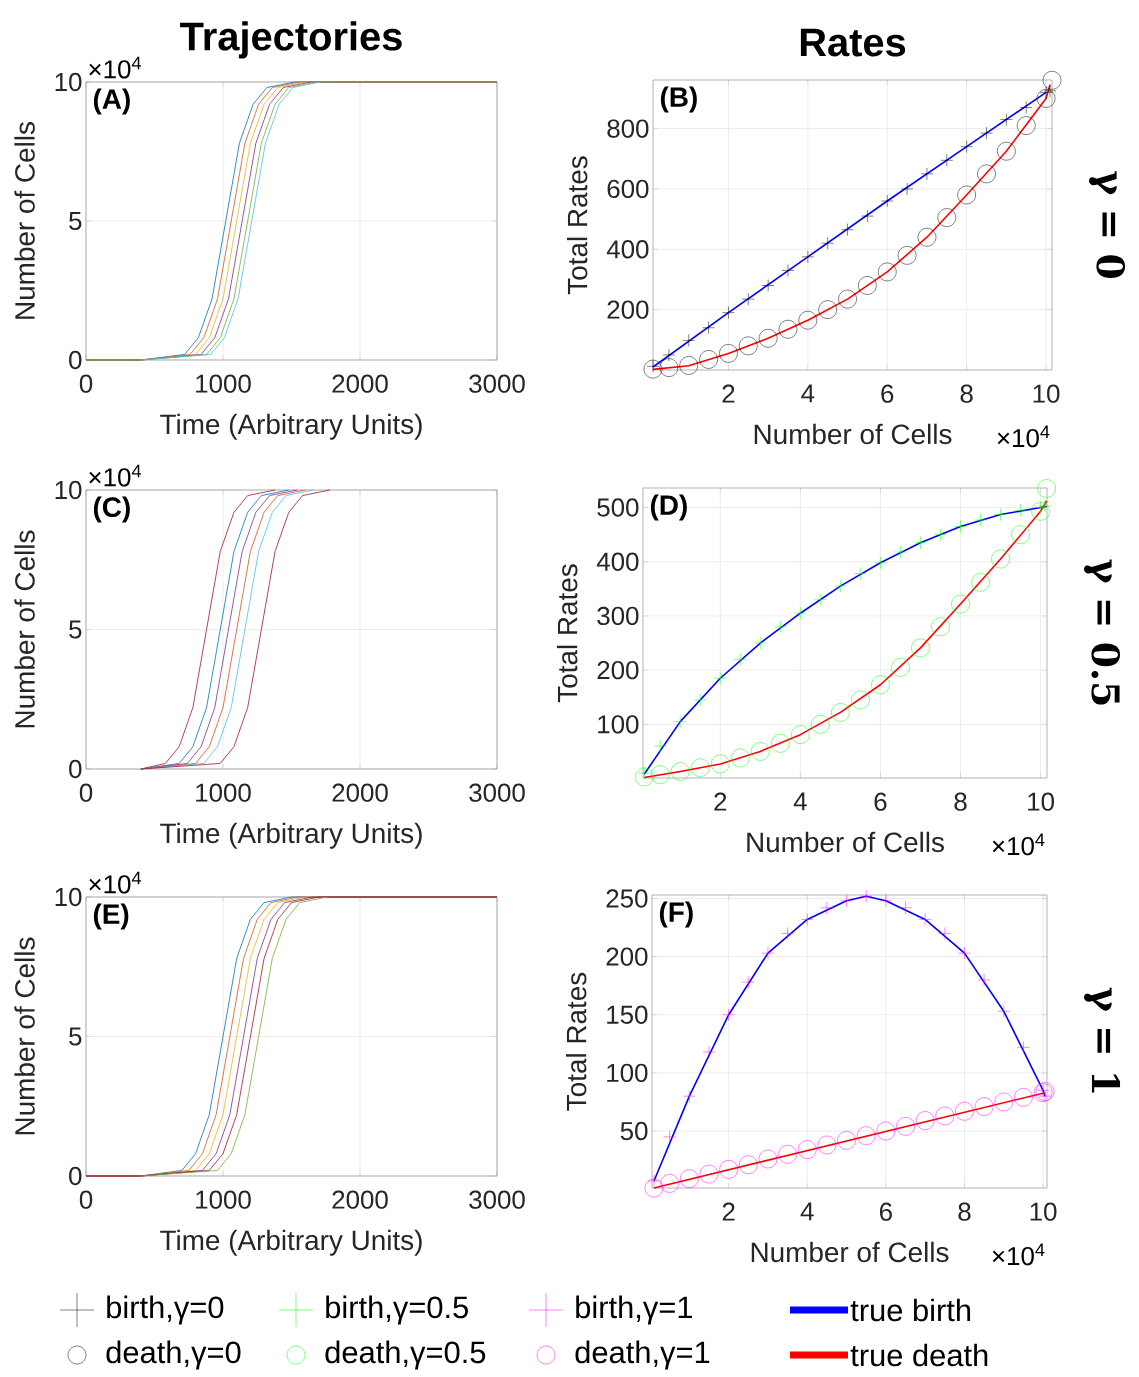  Describe the element at coordinates (1102, 1040) in the screenshot. I see `text: γ = 1` at that location.